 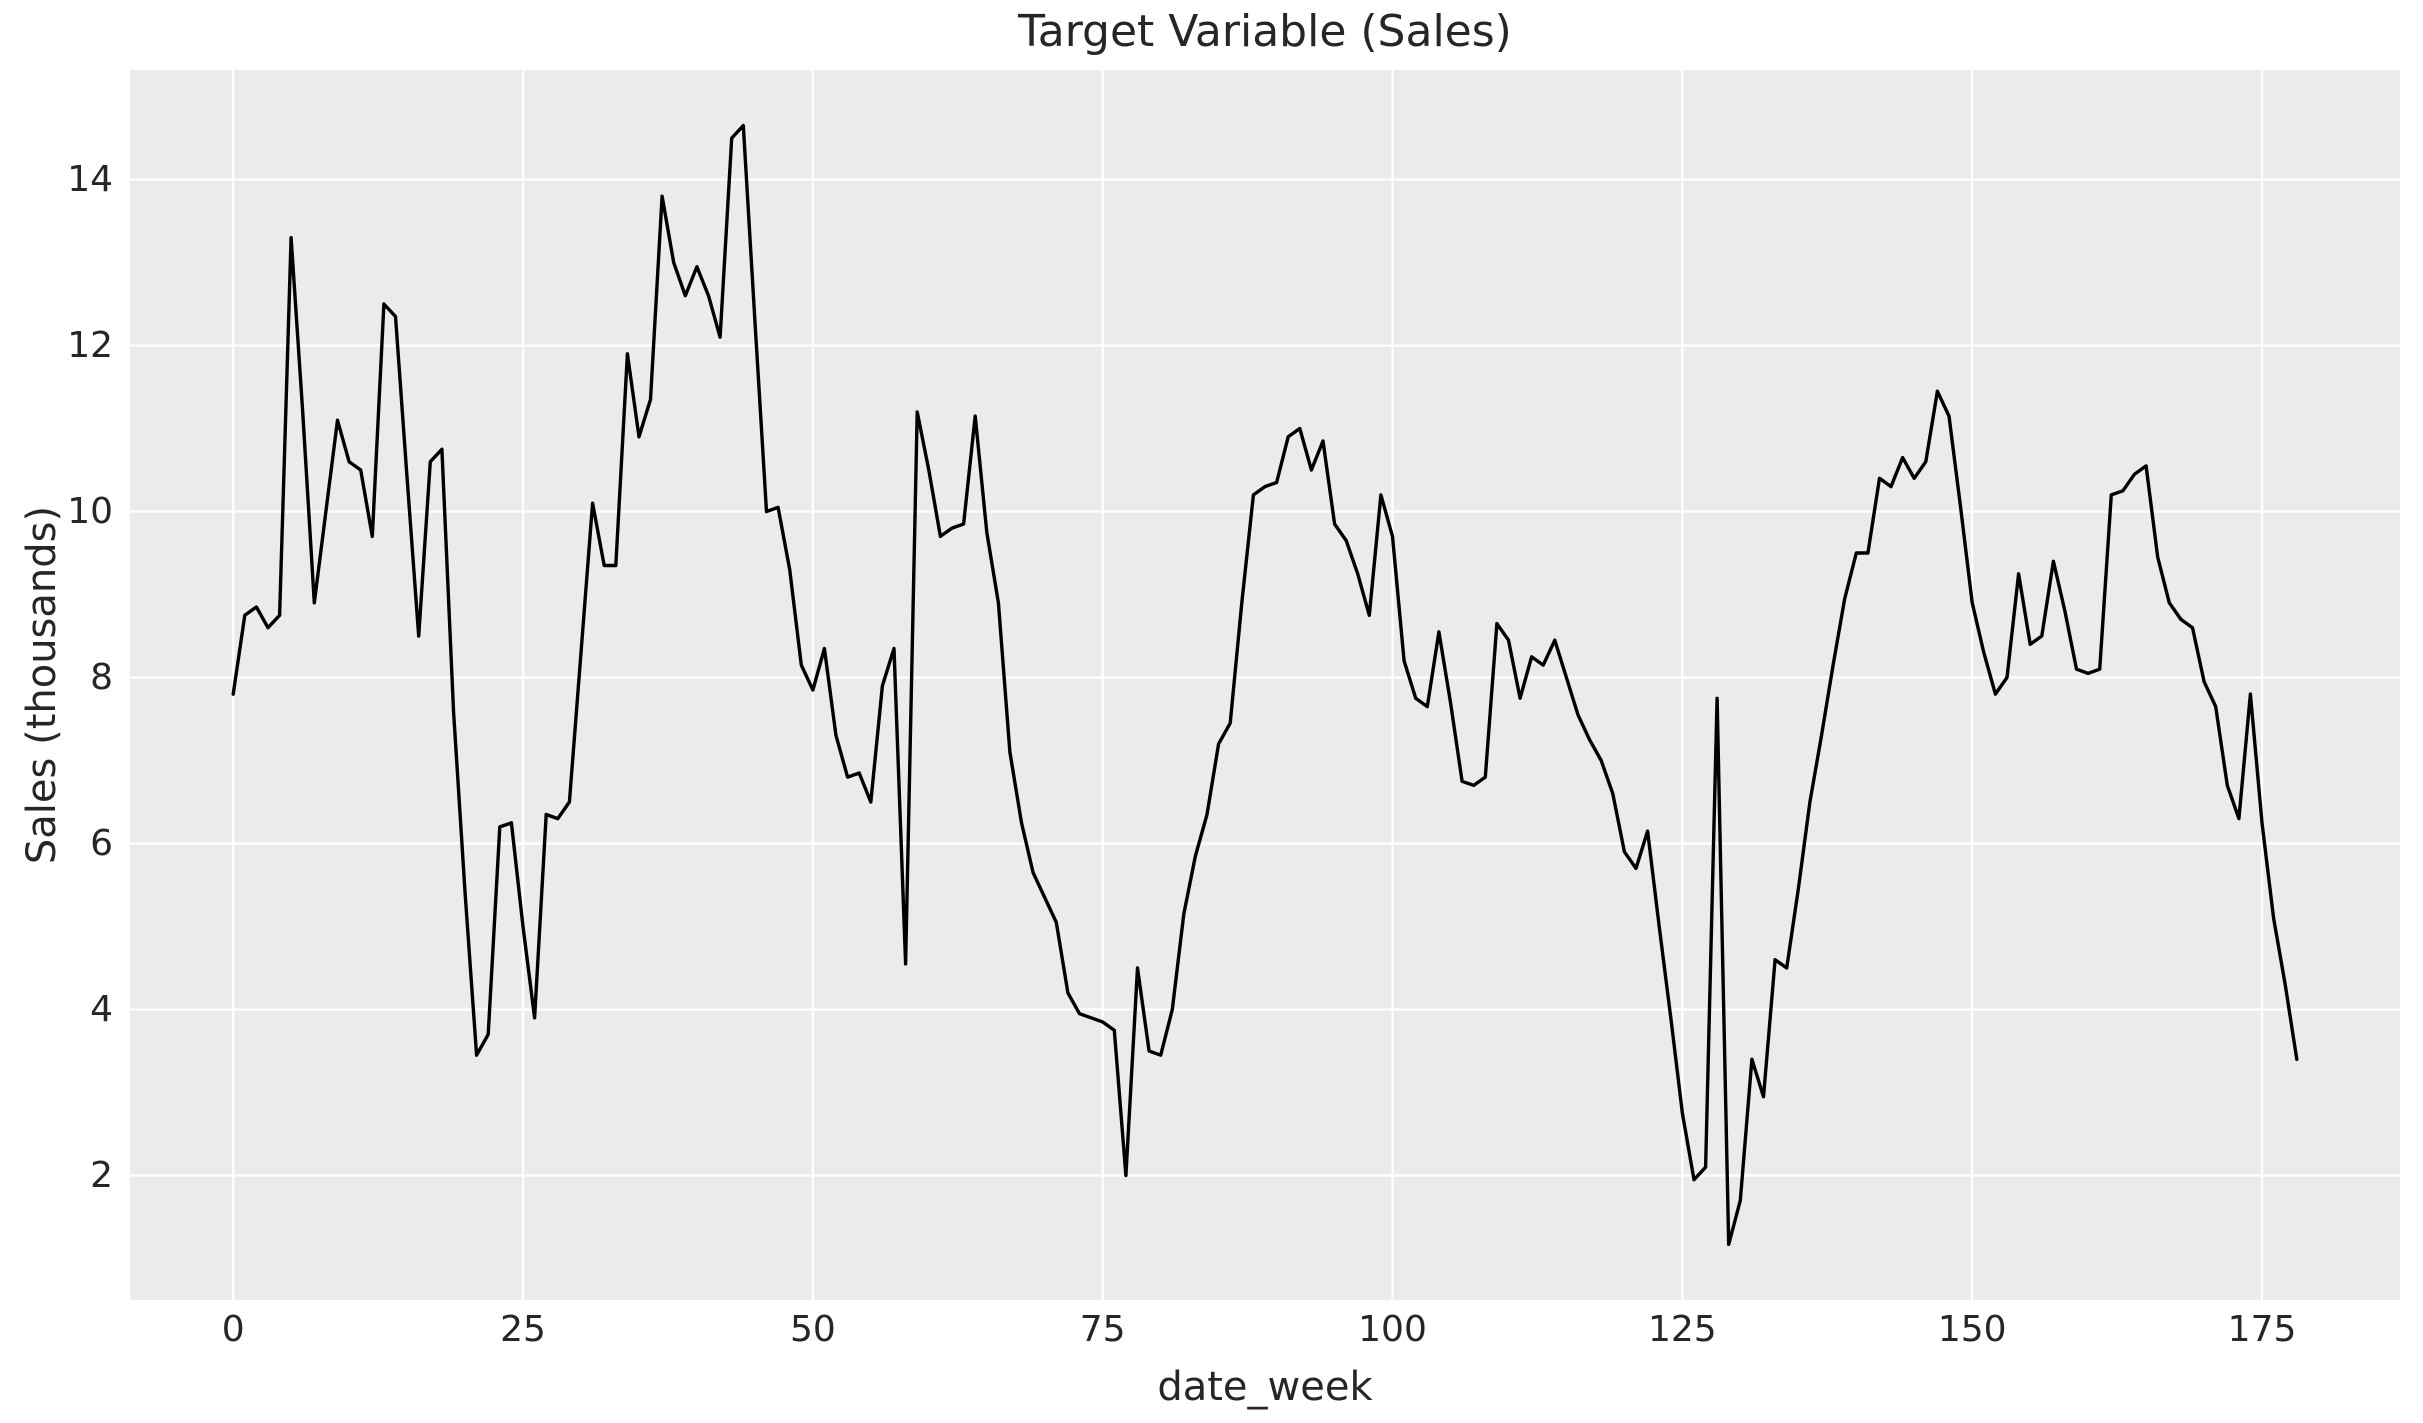 I want to click on y-tick-label-2: 2, so click(x=101, y=1175).